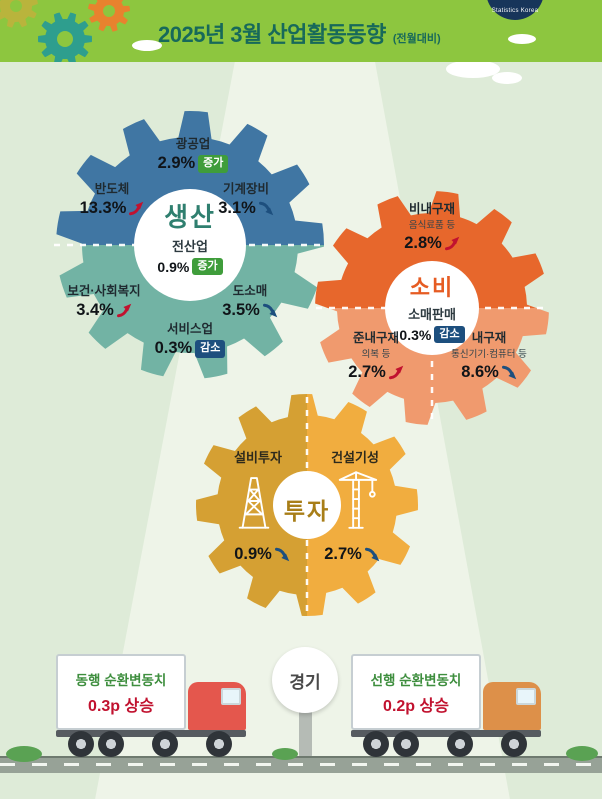 This screenshot has width=602, height=799. Describe the element at coordinates (258, 457) in the screenshot. I see `metric-facility-label: 설비투자` at that location.